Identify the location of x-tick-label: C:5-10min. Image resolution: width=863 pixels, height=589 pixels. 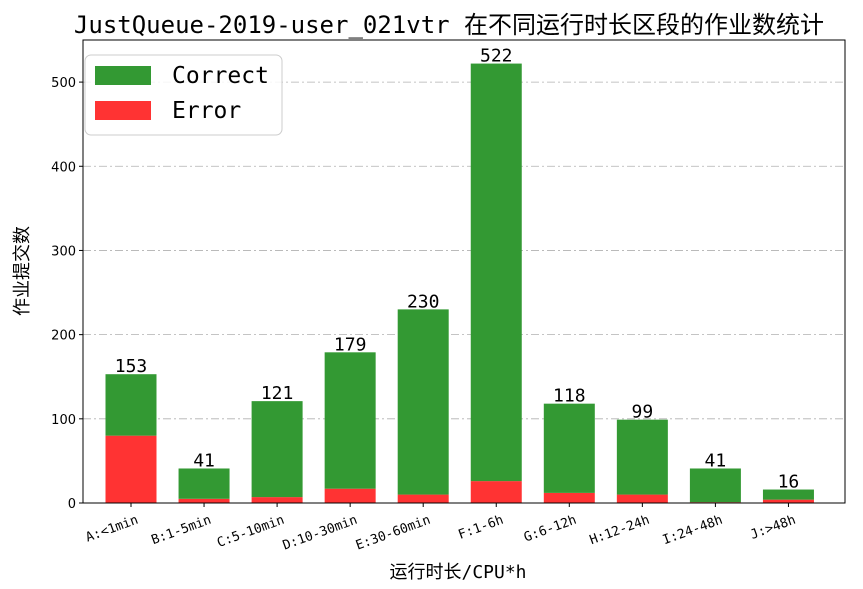
(250, 532).